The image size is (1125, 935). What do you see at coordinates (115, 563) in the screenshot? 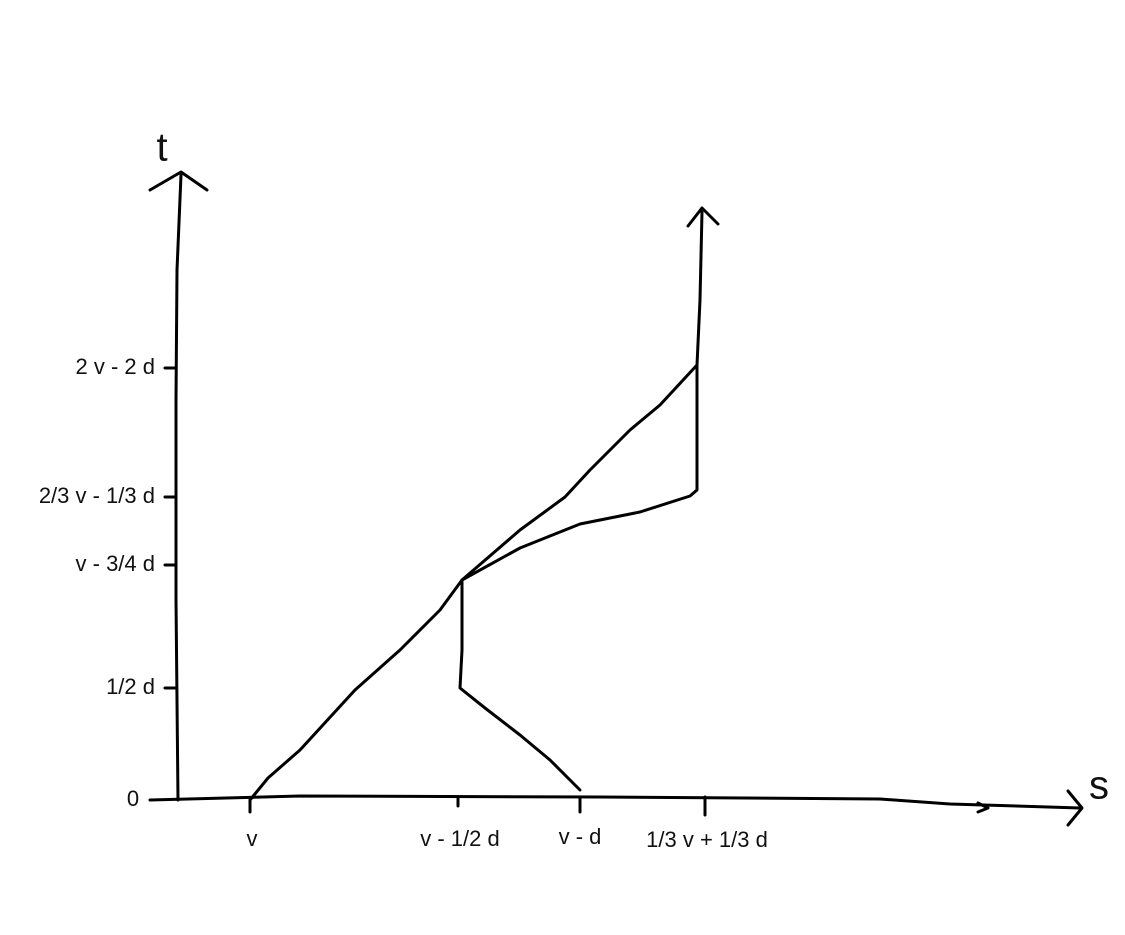
I see `y-tick-label: v - 3/4 d` at bounding box center [115, 563].